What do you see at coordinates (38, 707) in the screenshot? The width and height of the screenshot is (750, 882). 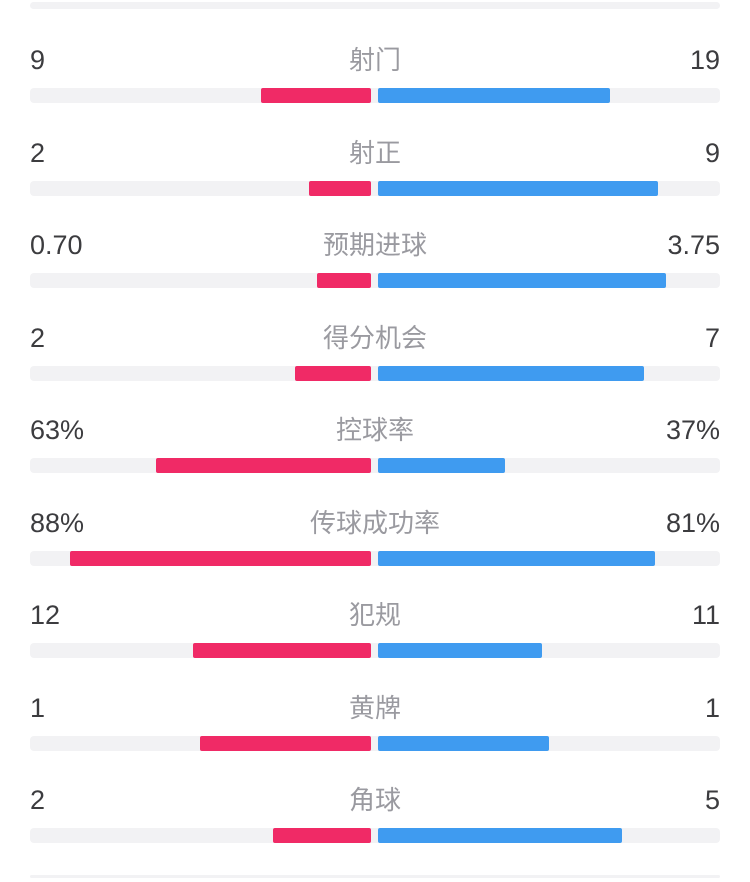 I see `home-value: 1` at bounding box center [38, 707].